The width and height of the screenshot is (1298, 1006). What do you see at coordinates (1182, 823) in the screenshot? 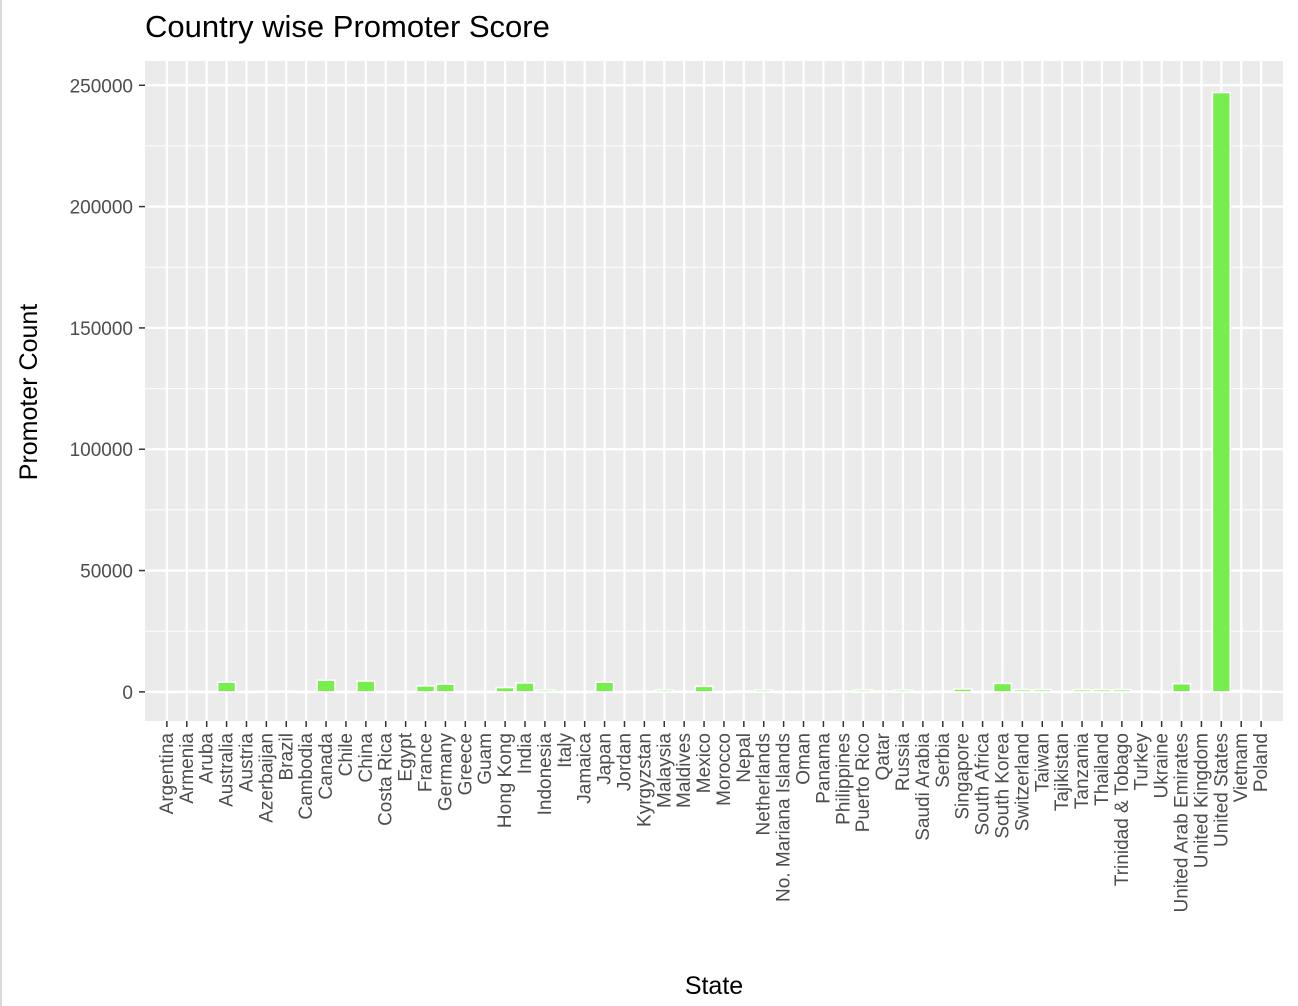
I see `x-tick-label: United Arab Emirates` at bounding box center [1182, 823].